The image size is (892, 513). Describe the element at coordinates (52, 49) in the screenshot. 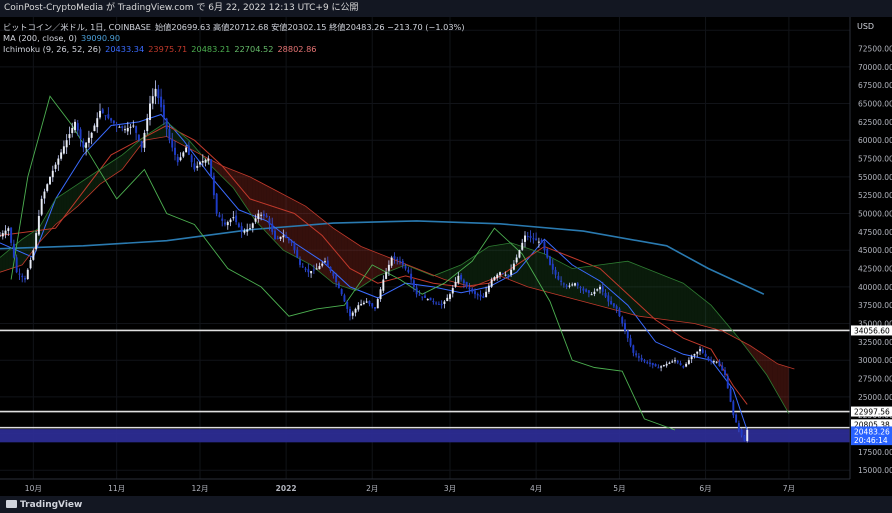

I see `legend-ichimoku-label: Ichimoku (9, 26, 52, 26)` at that location.